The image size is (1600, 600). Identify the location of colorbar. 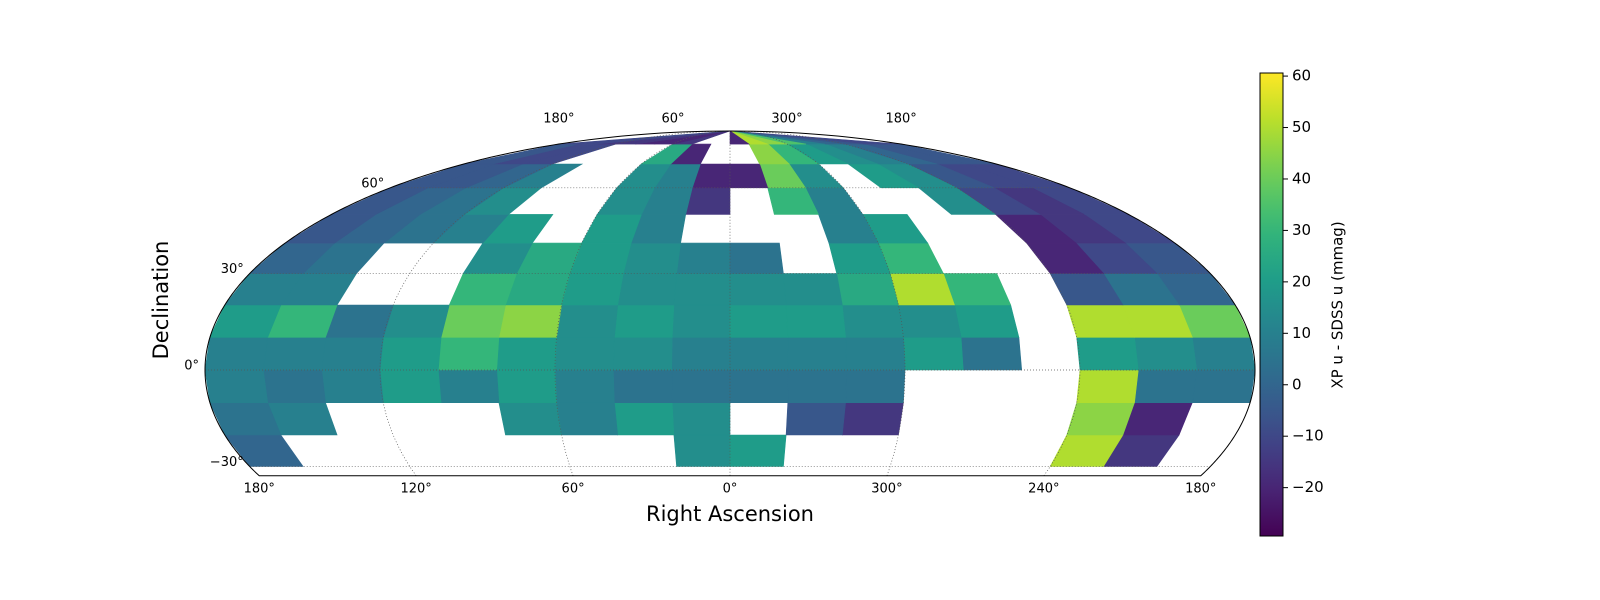
(1271, 304).